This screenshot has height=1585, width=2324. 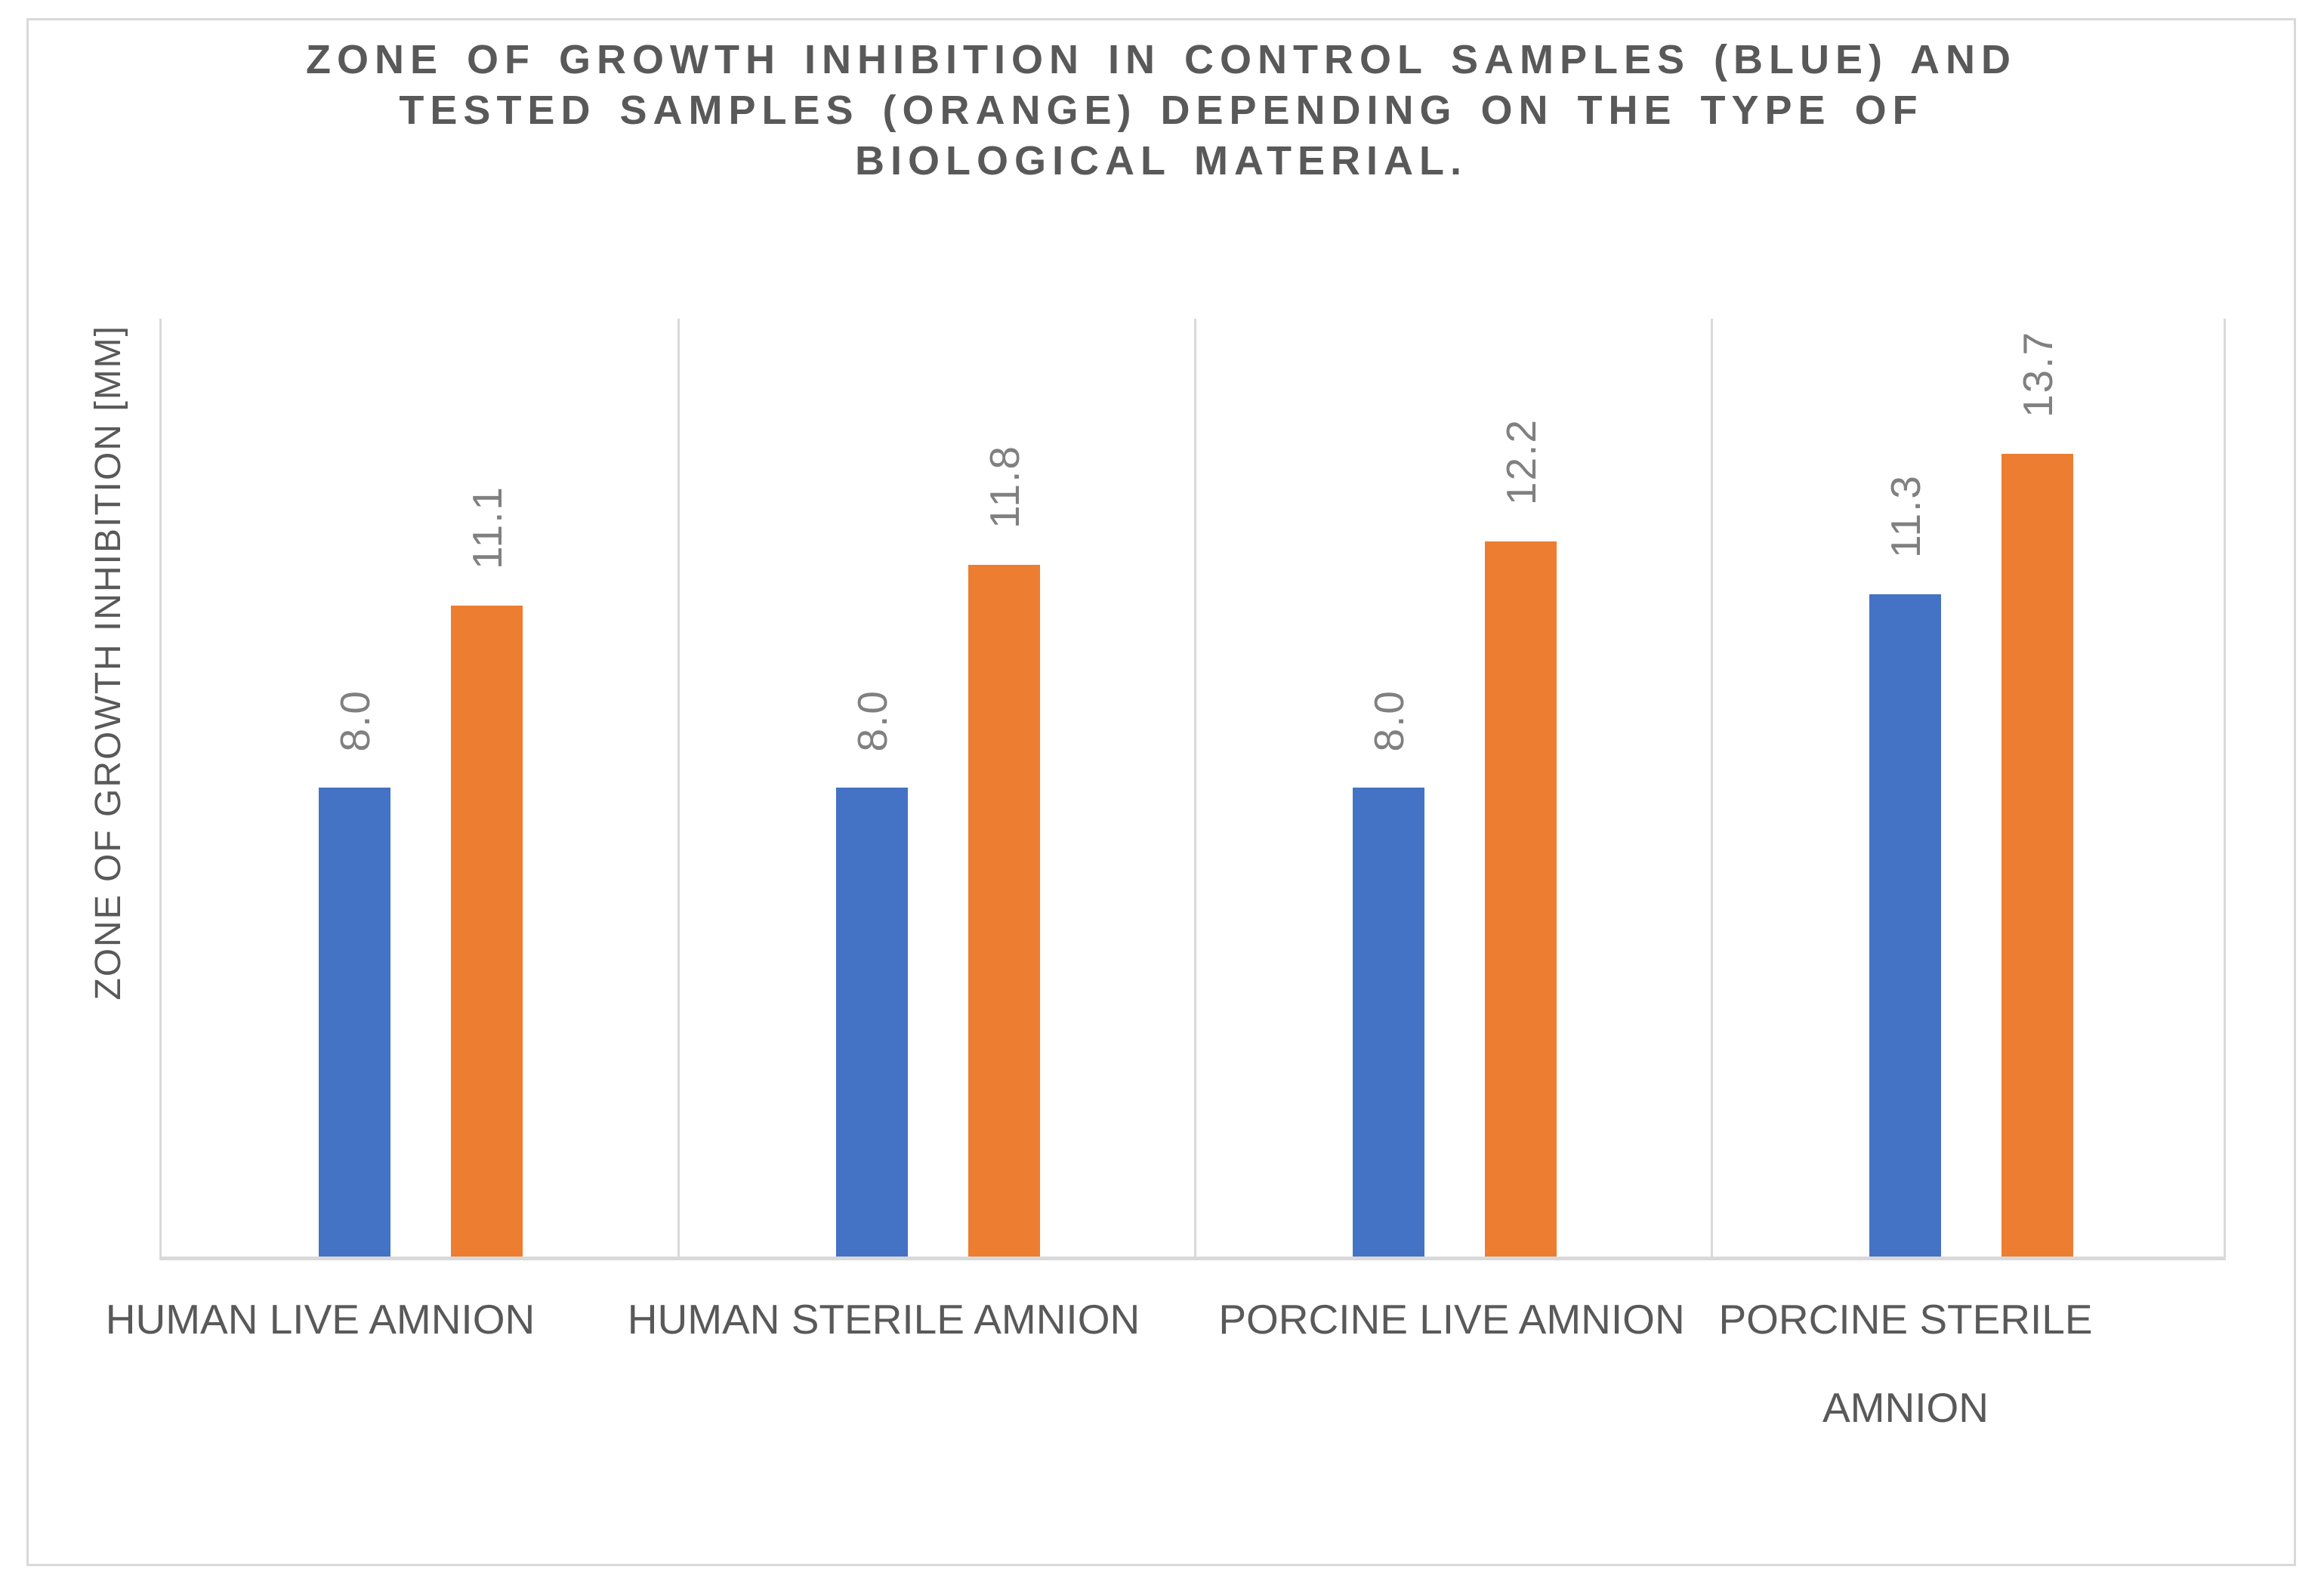 I want to click on value-label: 11.3, so click(x=1905, y=515).